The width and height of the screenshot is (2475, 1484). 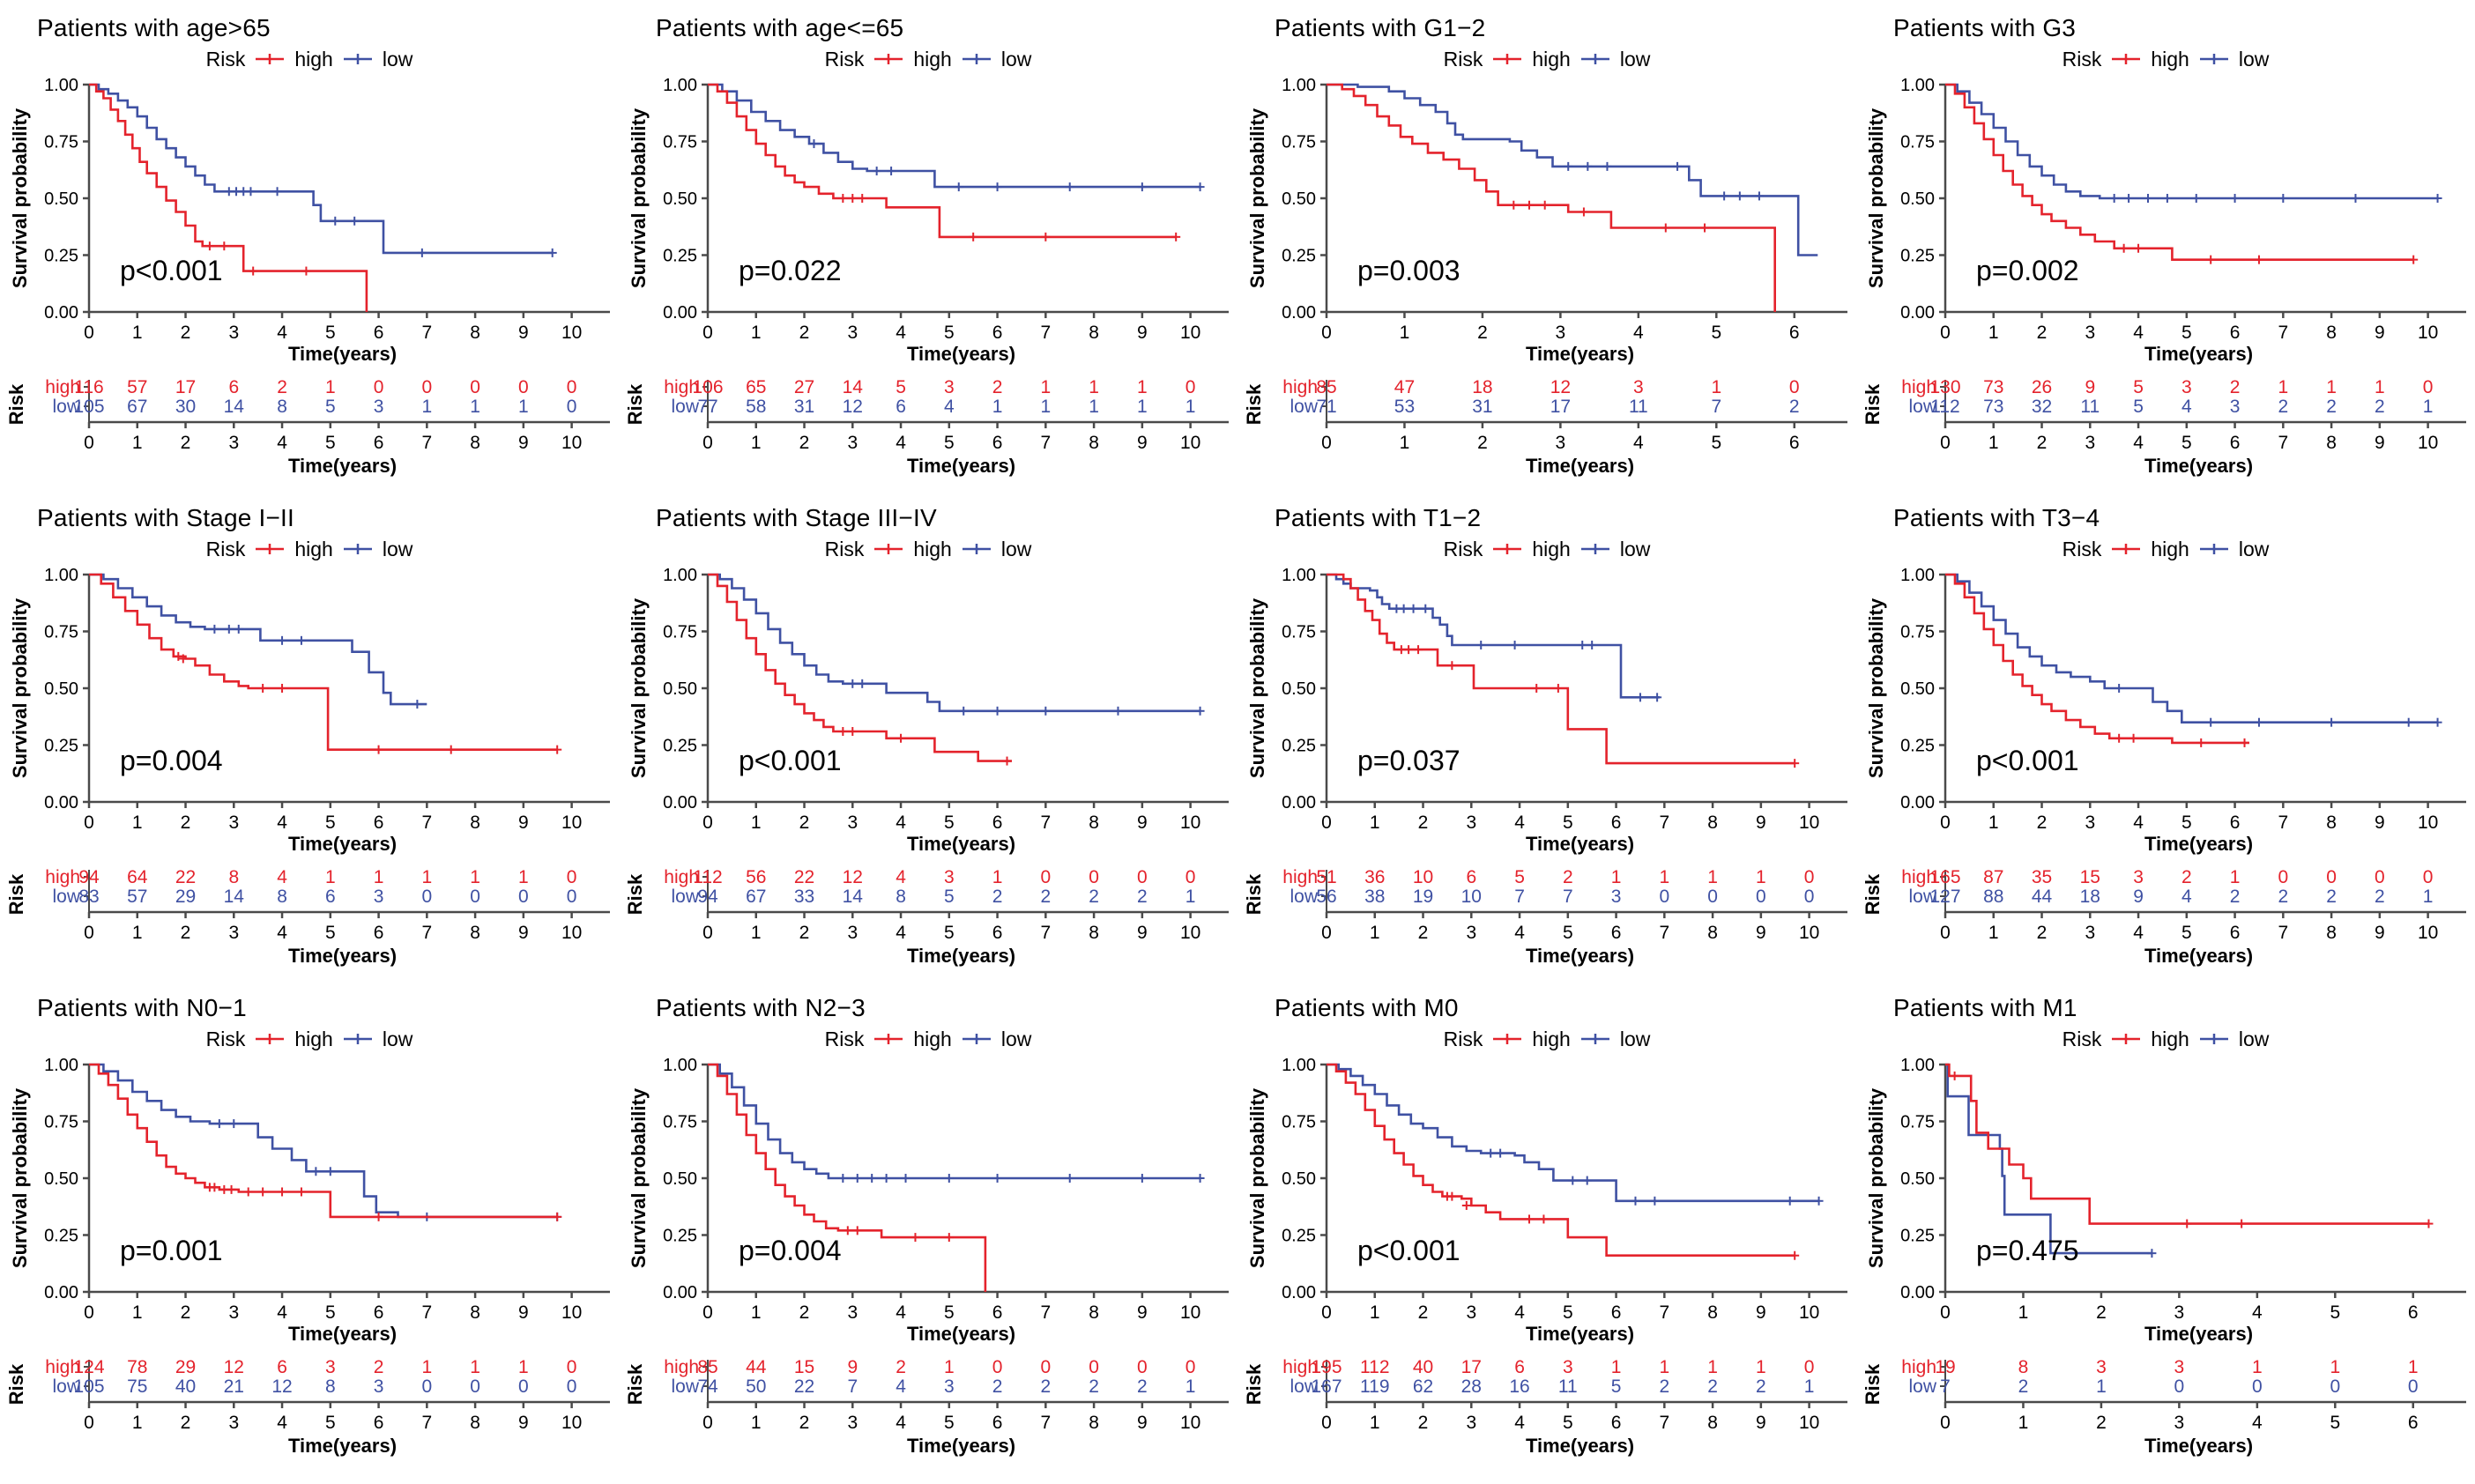 What do you see at coordinates (154, 27) in the screenshot?
I see `panel-title: Patients with age>65` at bounding box center [154, 27].